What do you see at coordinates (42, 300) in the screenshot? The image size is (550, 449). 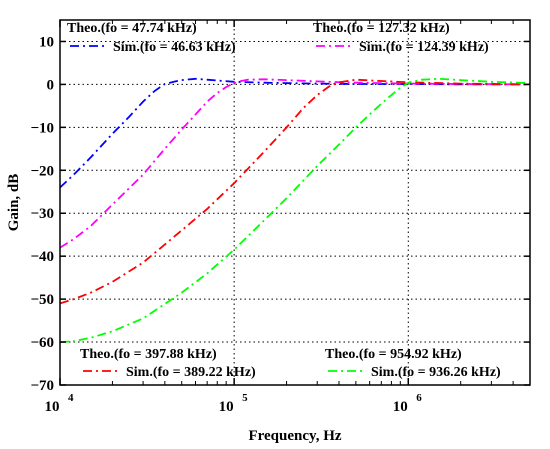 I see `y-tick-label: −50` at bounding box center [42, 300].